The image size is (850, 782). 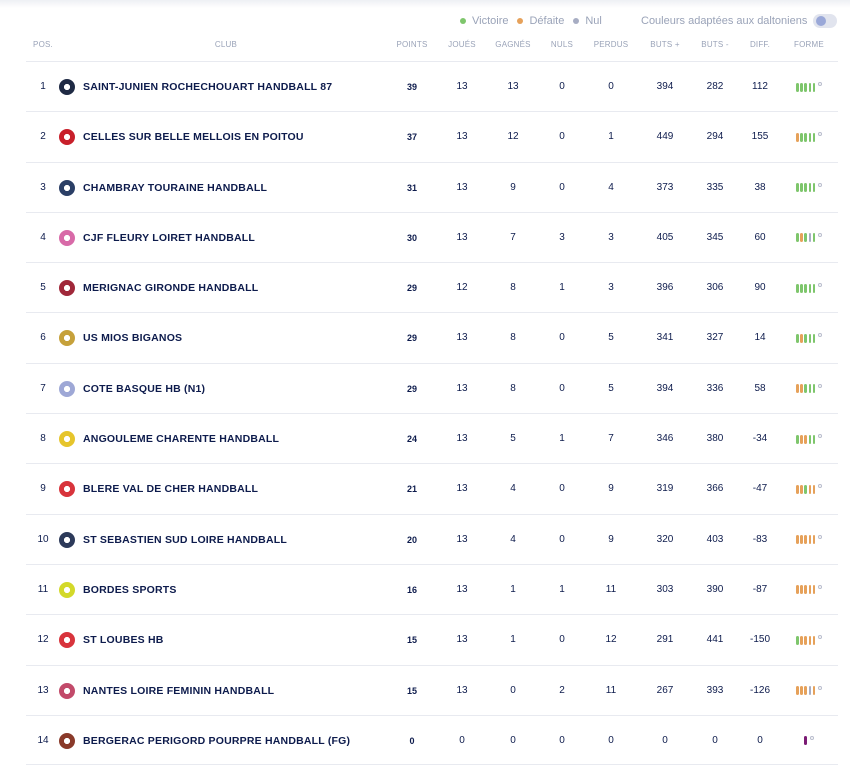 What do you see at coordinates (171, 288) in the screenshot?
I see `club-name: MERIGNAC GIRONDE HANDBALL` at bounding box center [171, 288].